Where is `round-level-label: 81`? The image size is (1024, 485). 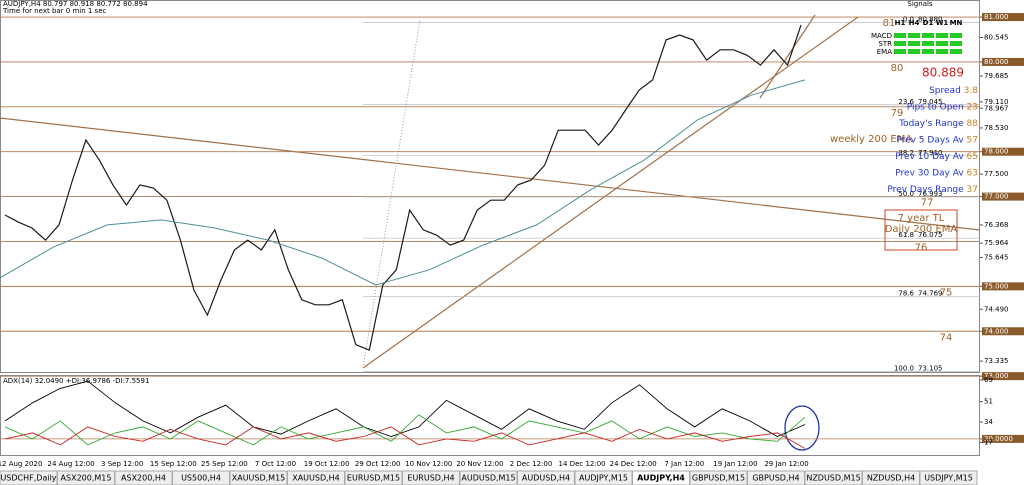
round-level-label: 81 is located at coordinates (889, 23).